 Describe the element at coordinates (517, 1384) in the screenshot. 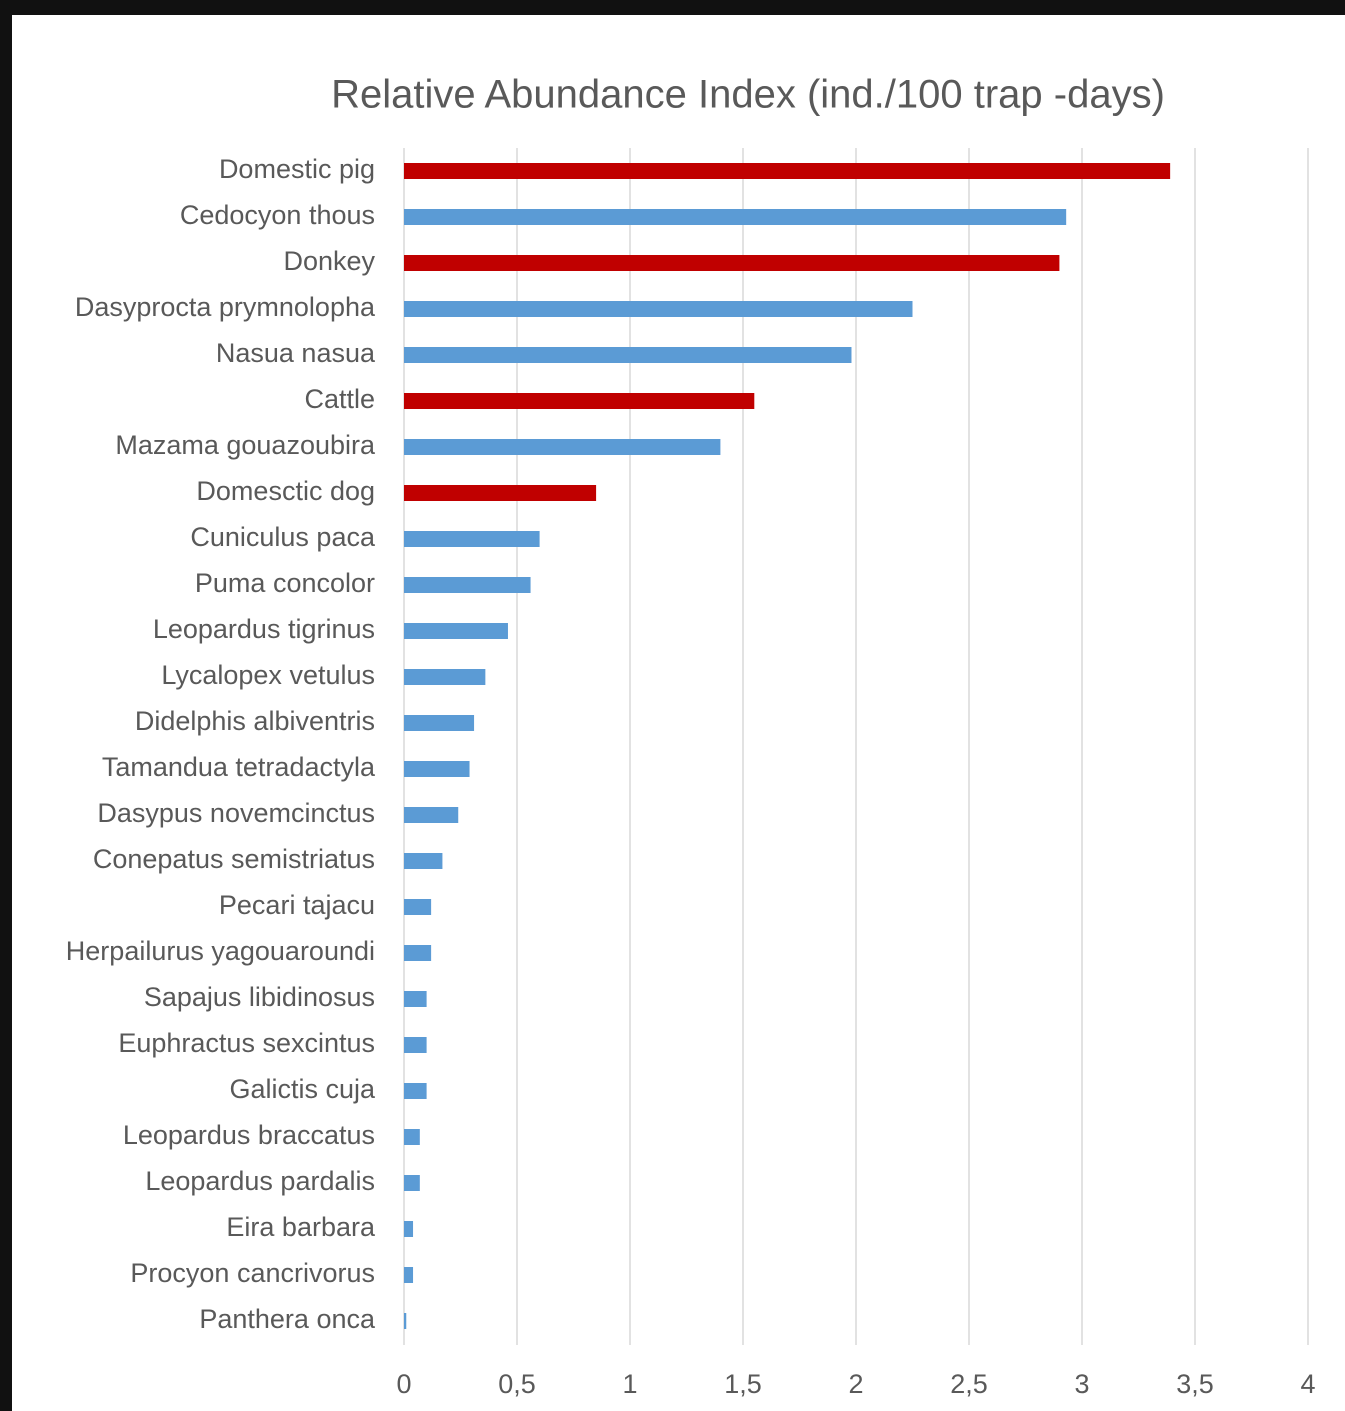

I see `x-tick-label: 0,5` at that location.